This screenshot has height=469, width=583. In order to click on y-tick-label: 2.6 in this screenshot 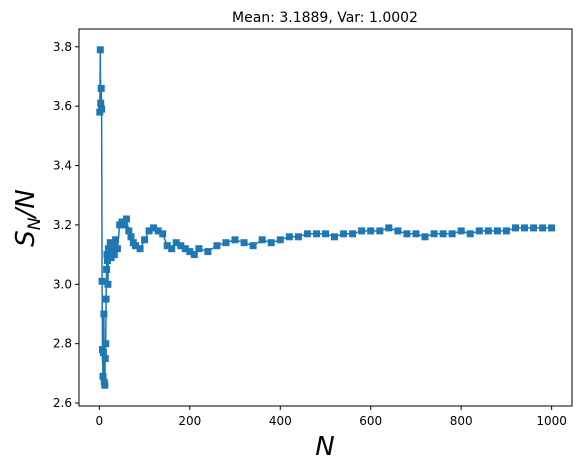, I will do `click(62, 403)`.